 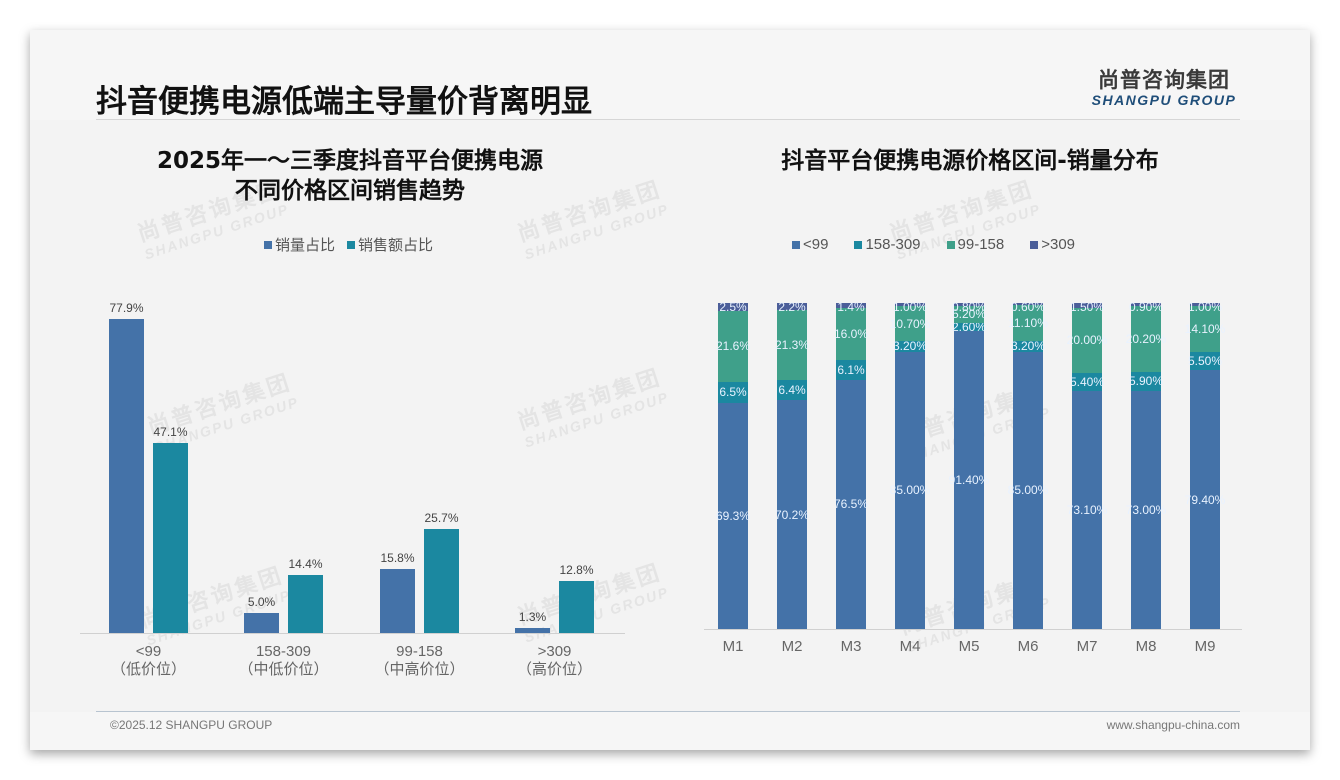 I want to click on segment-value-label: 21.3%, so click(x=792, y=344).